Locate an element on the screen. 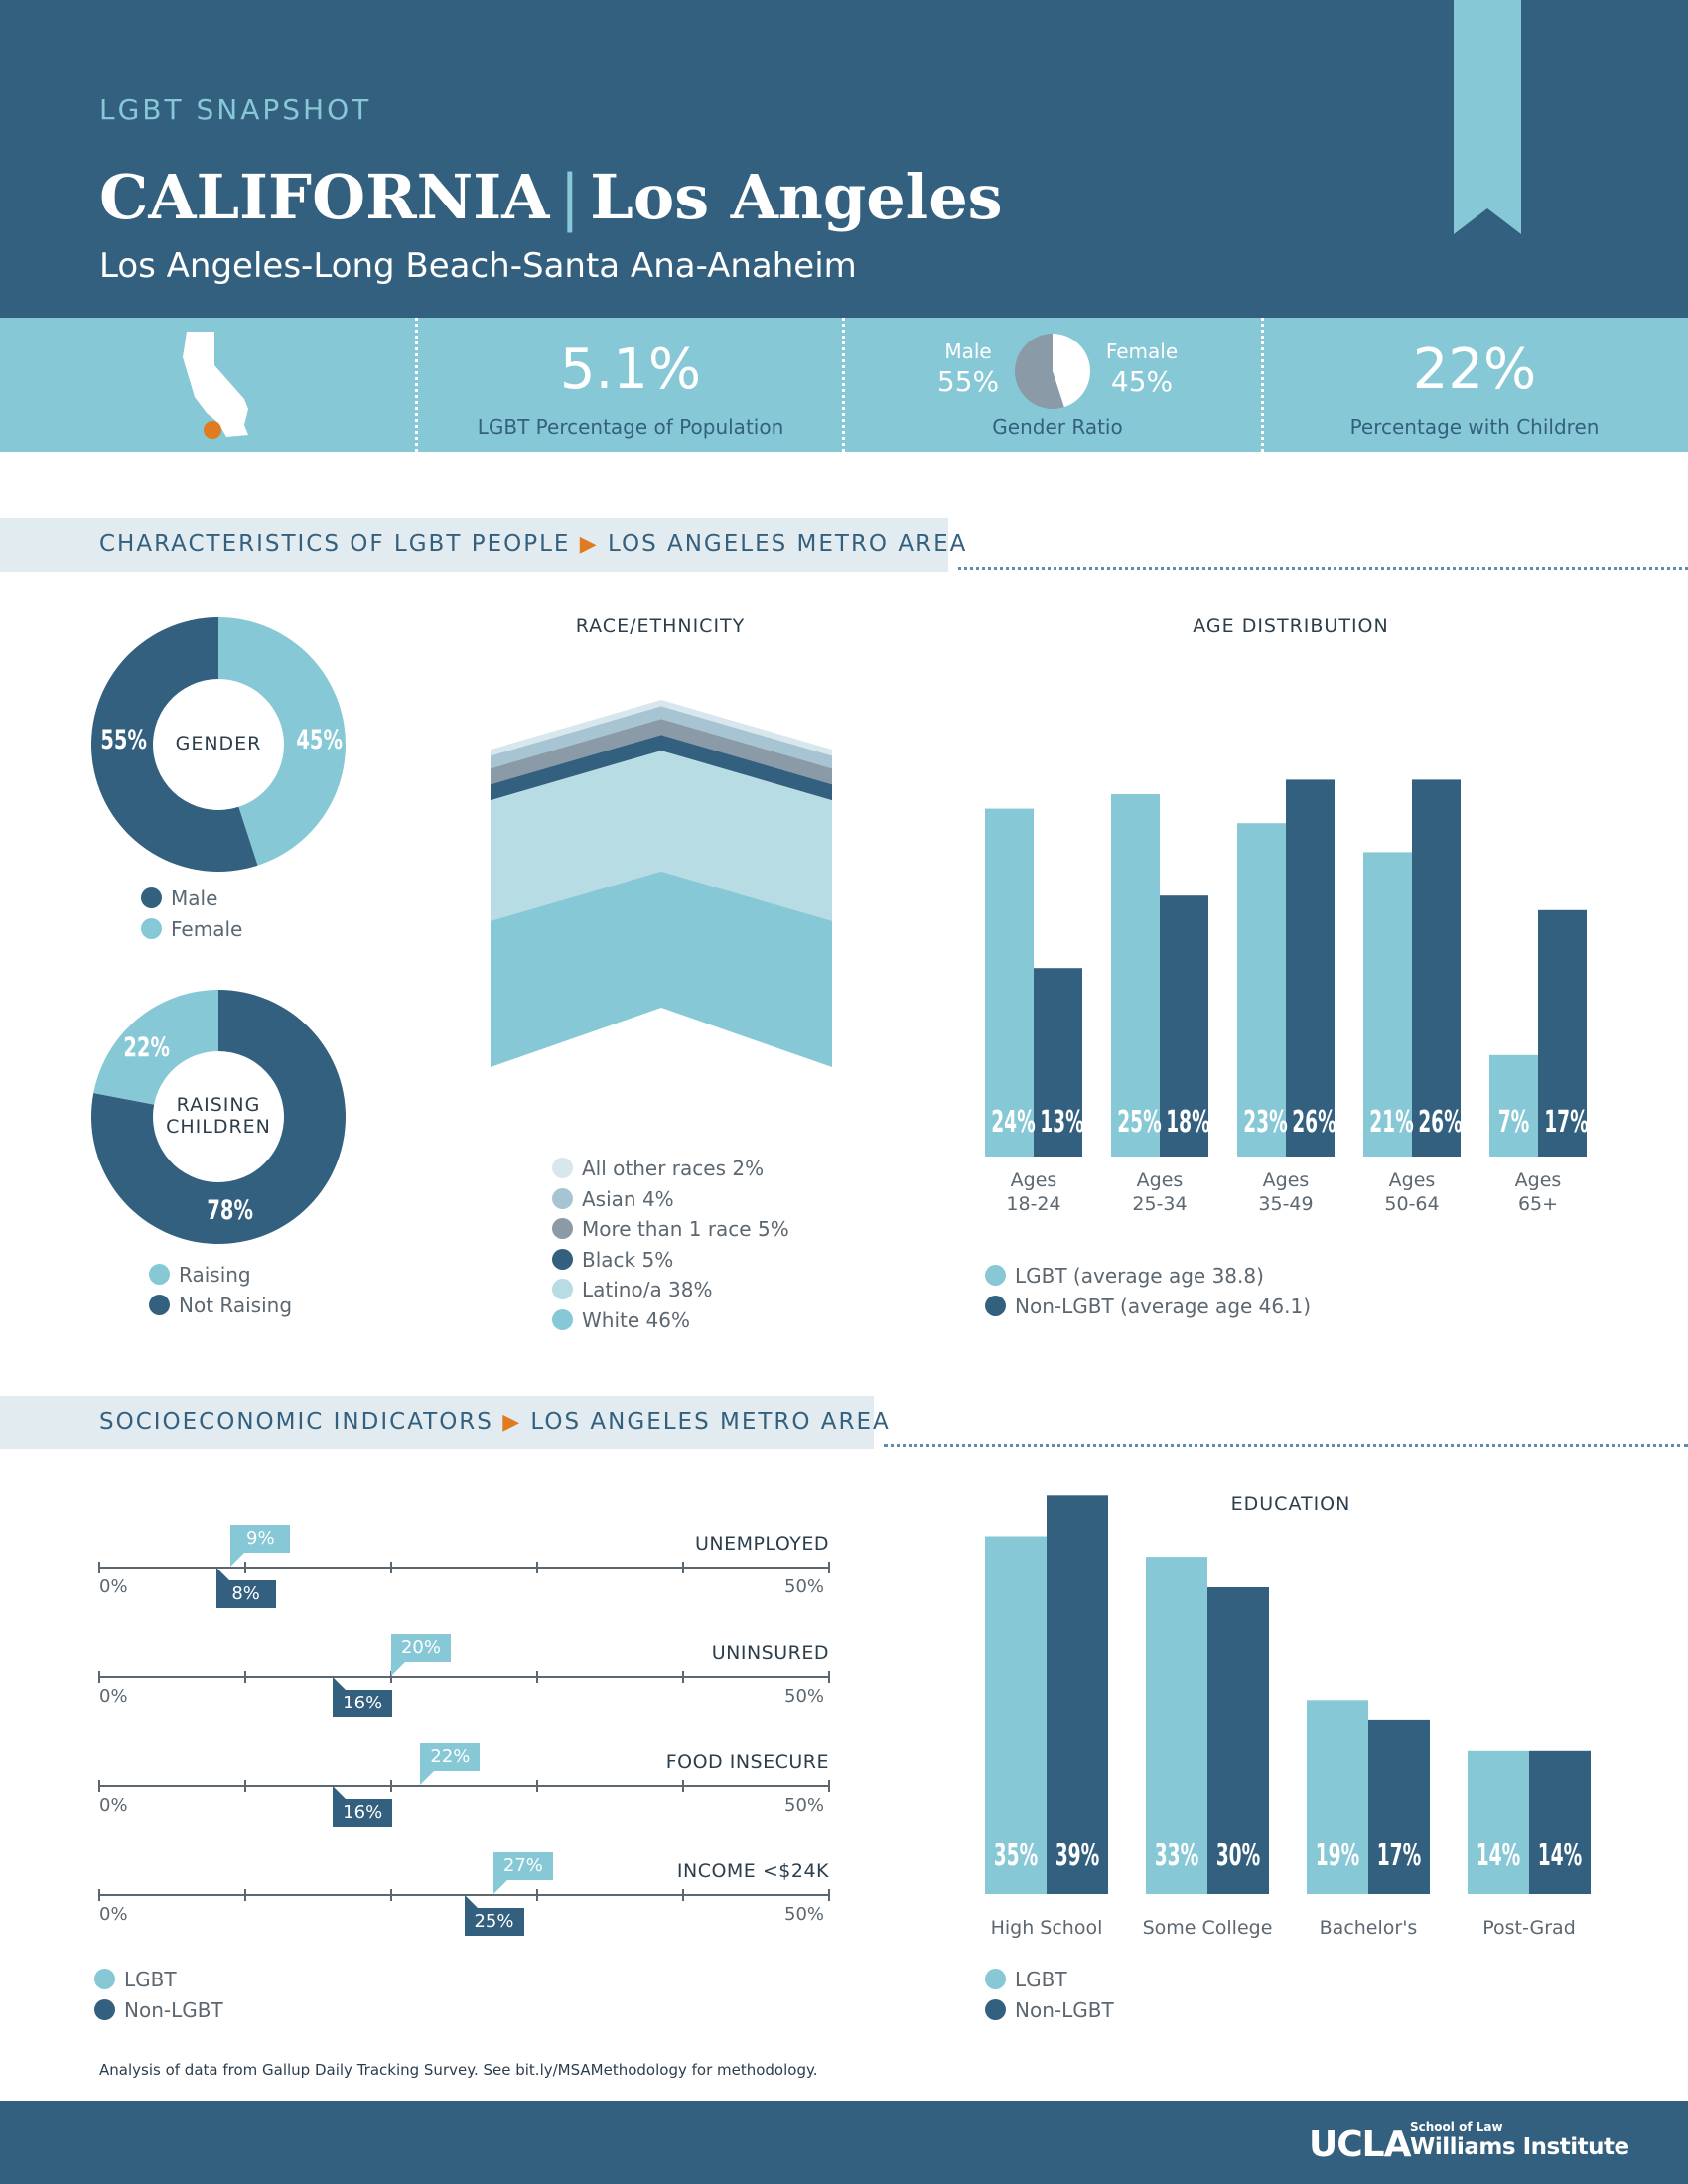 The height and width of the screenshot is (2184, 1688). race-band-white is located at coordinates (661, 969).